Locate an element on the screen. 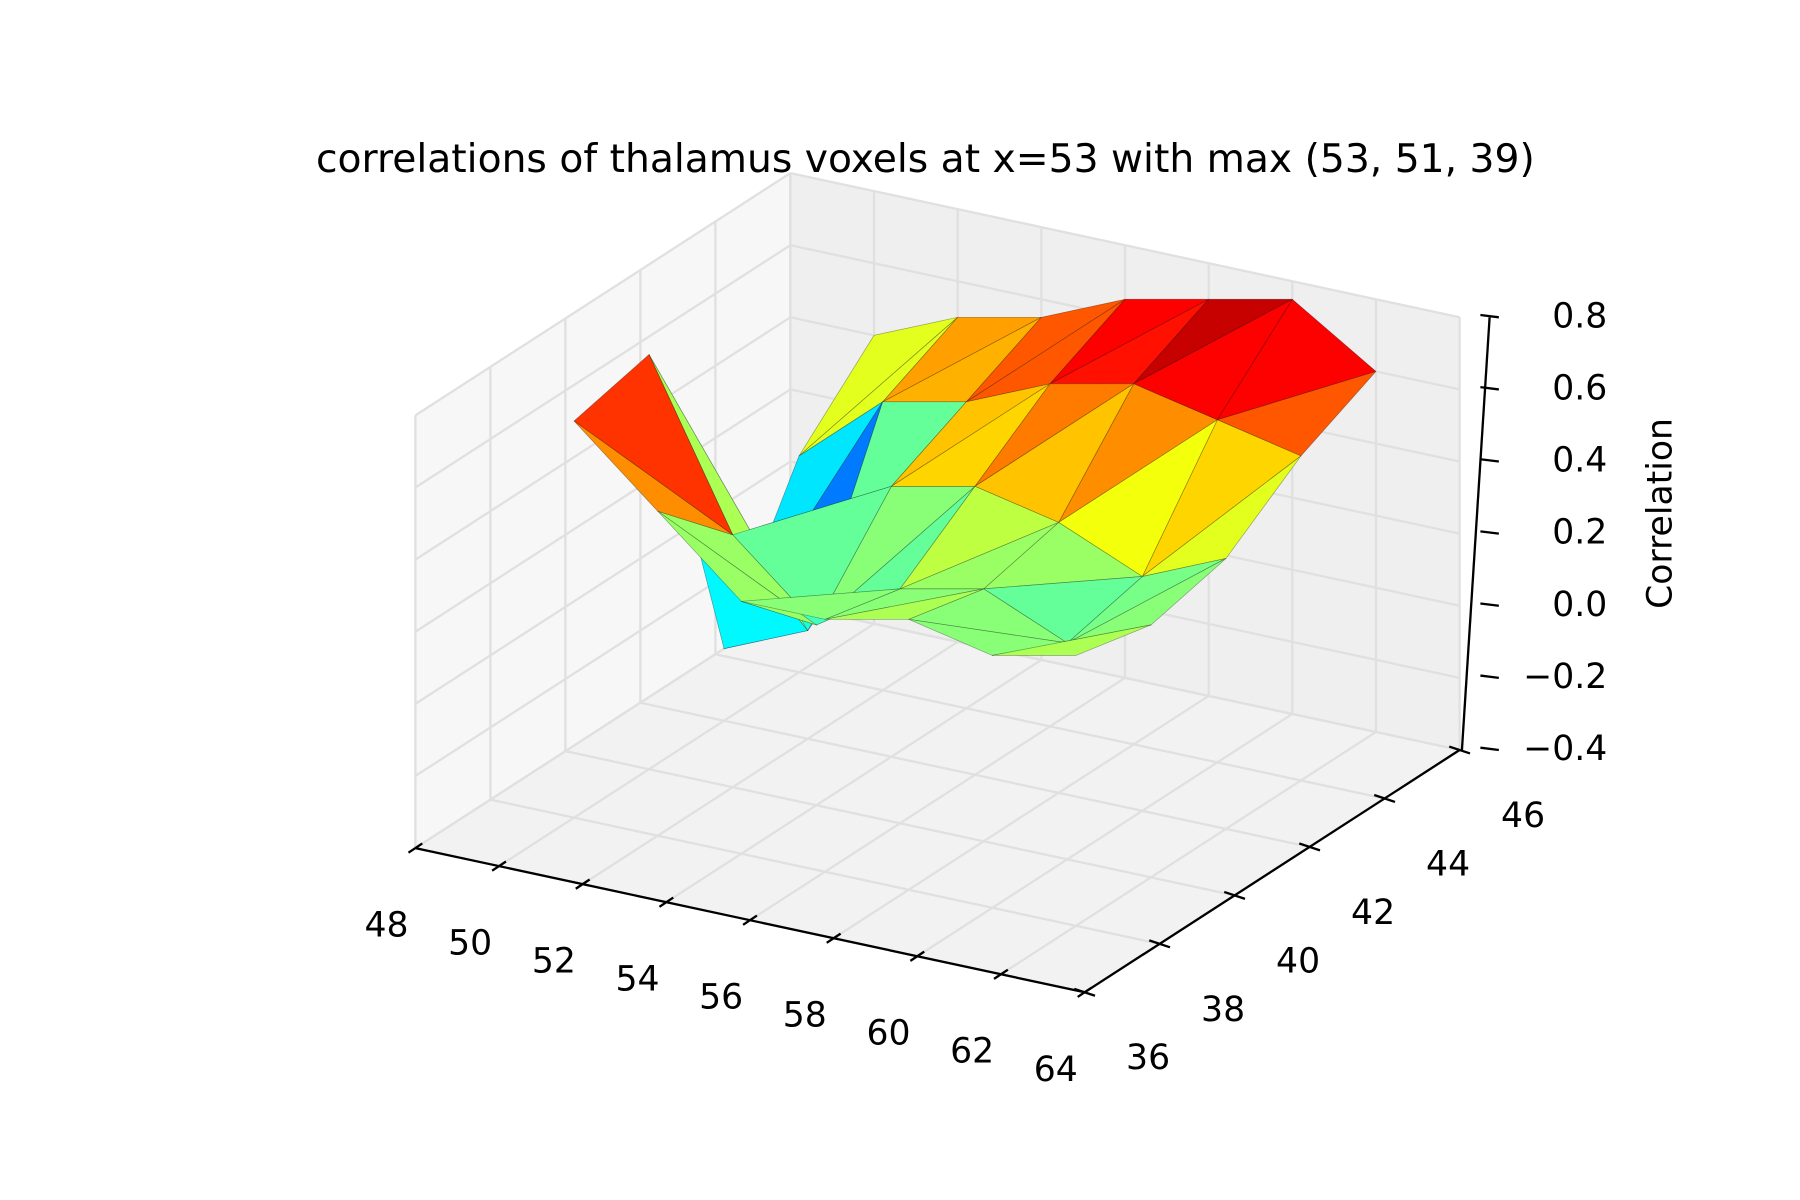  z-tick-label: 0.6 is located at coordinates (1579, 388).